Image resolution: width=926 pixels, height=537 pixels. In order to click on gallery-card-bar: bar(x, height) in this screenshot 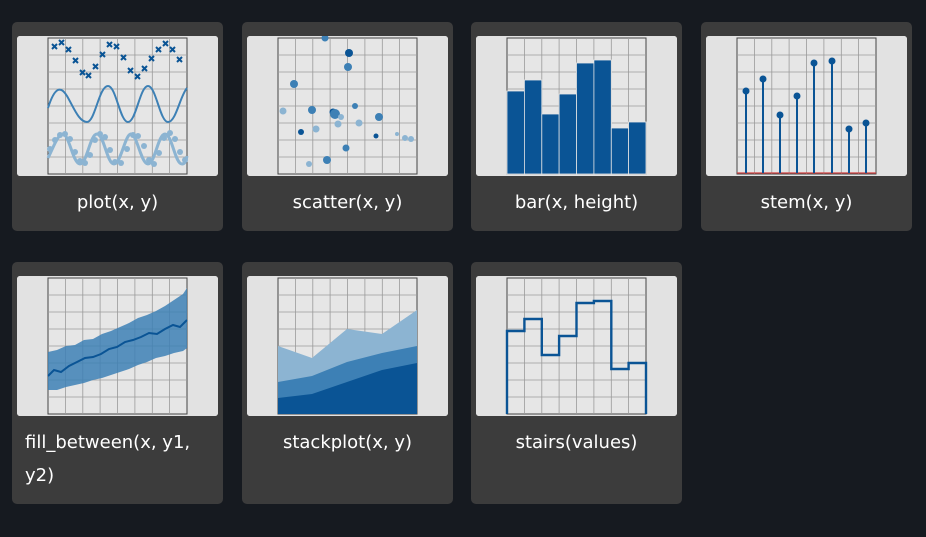, I will do `click(576, 126)`.